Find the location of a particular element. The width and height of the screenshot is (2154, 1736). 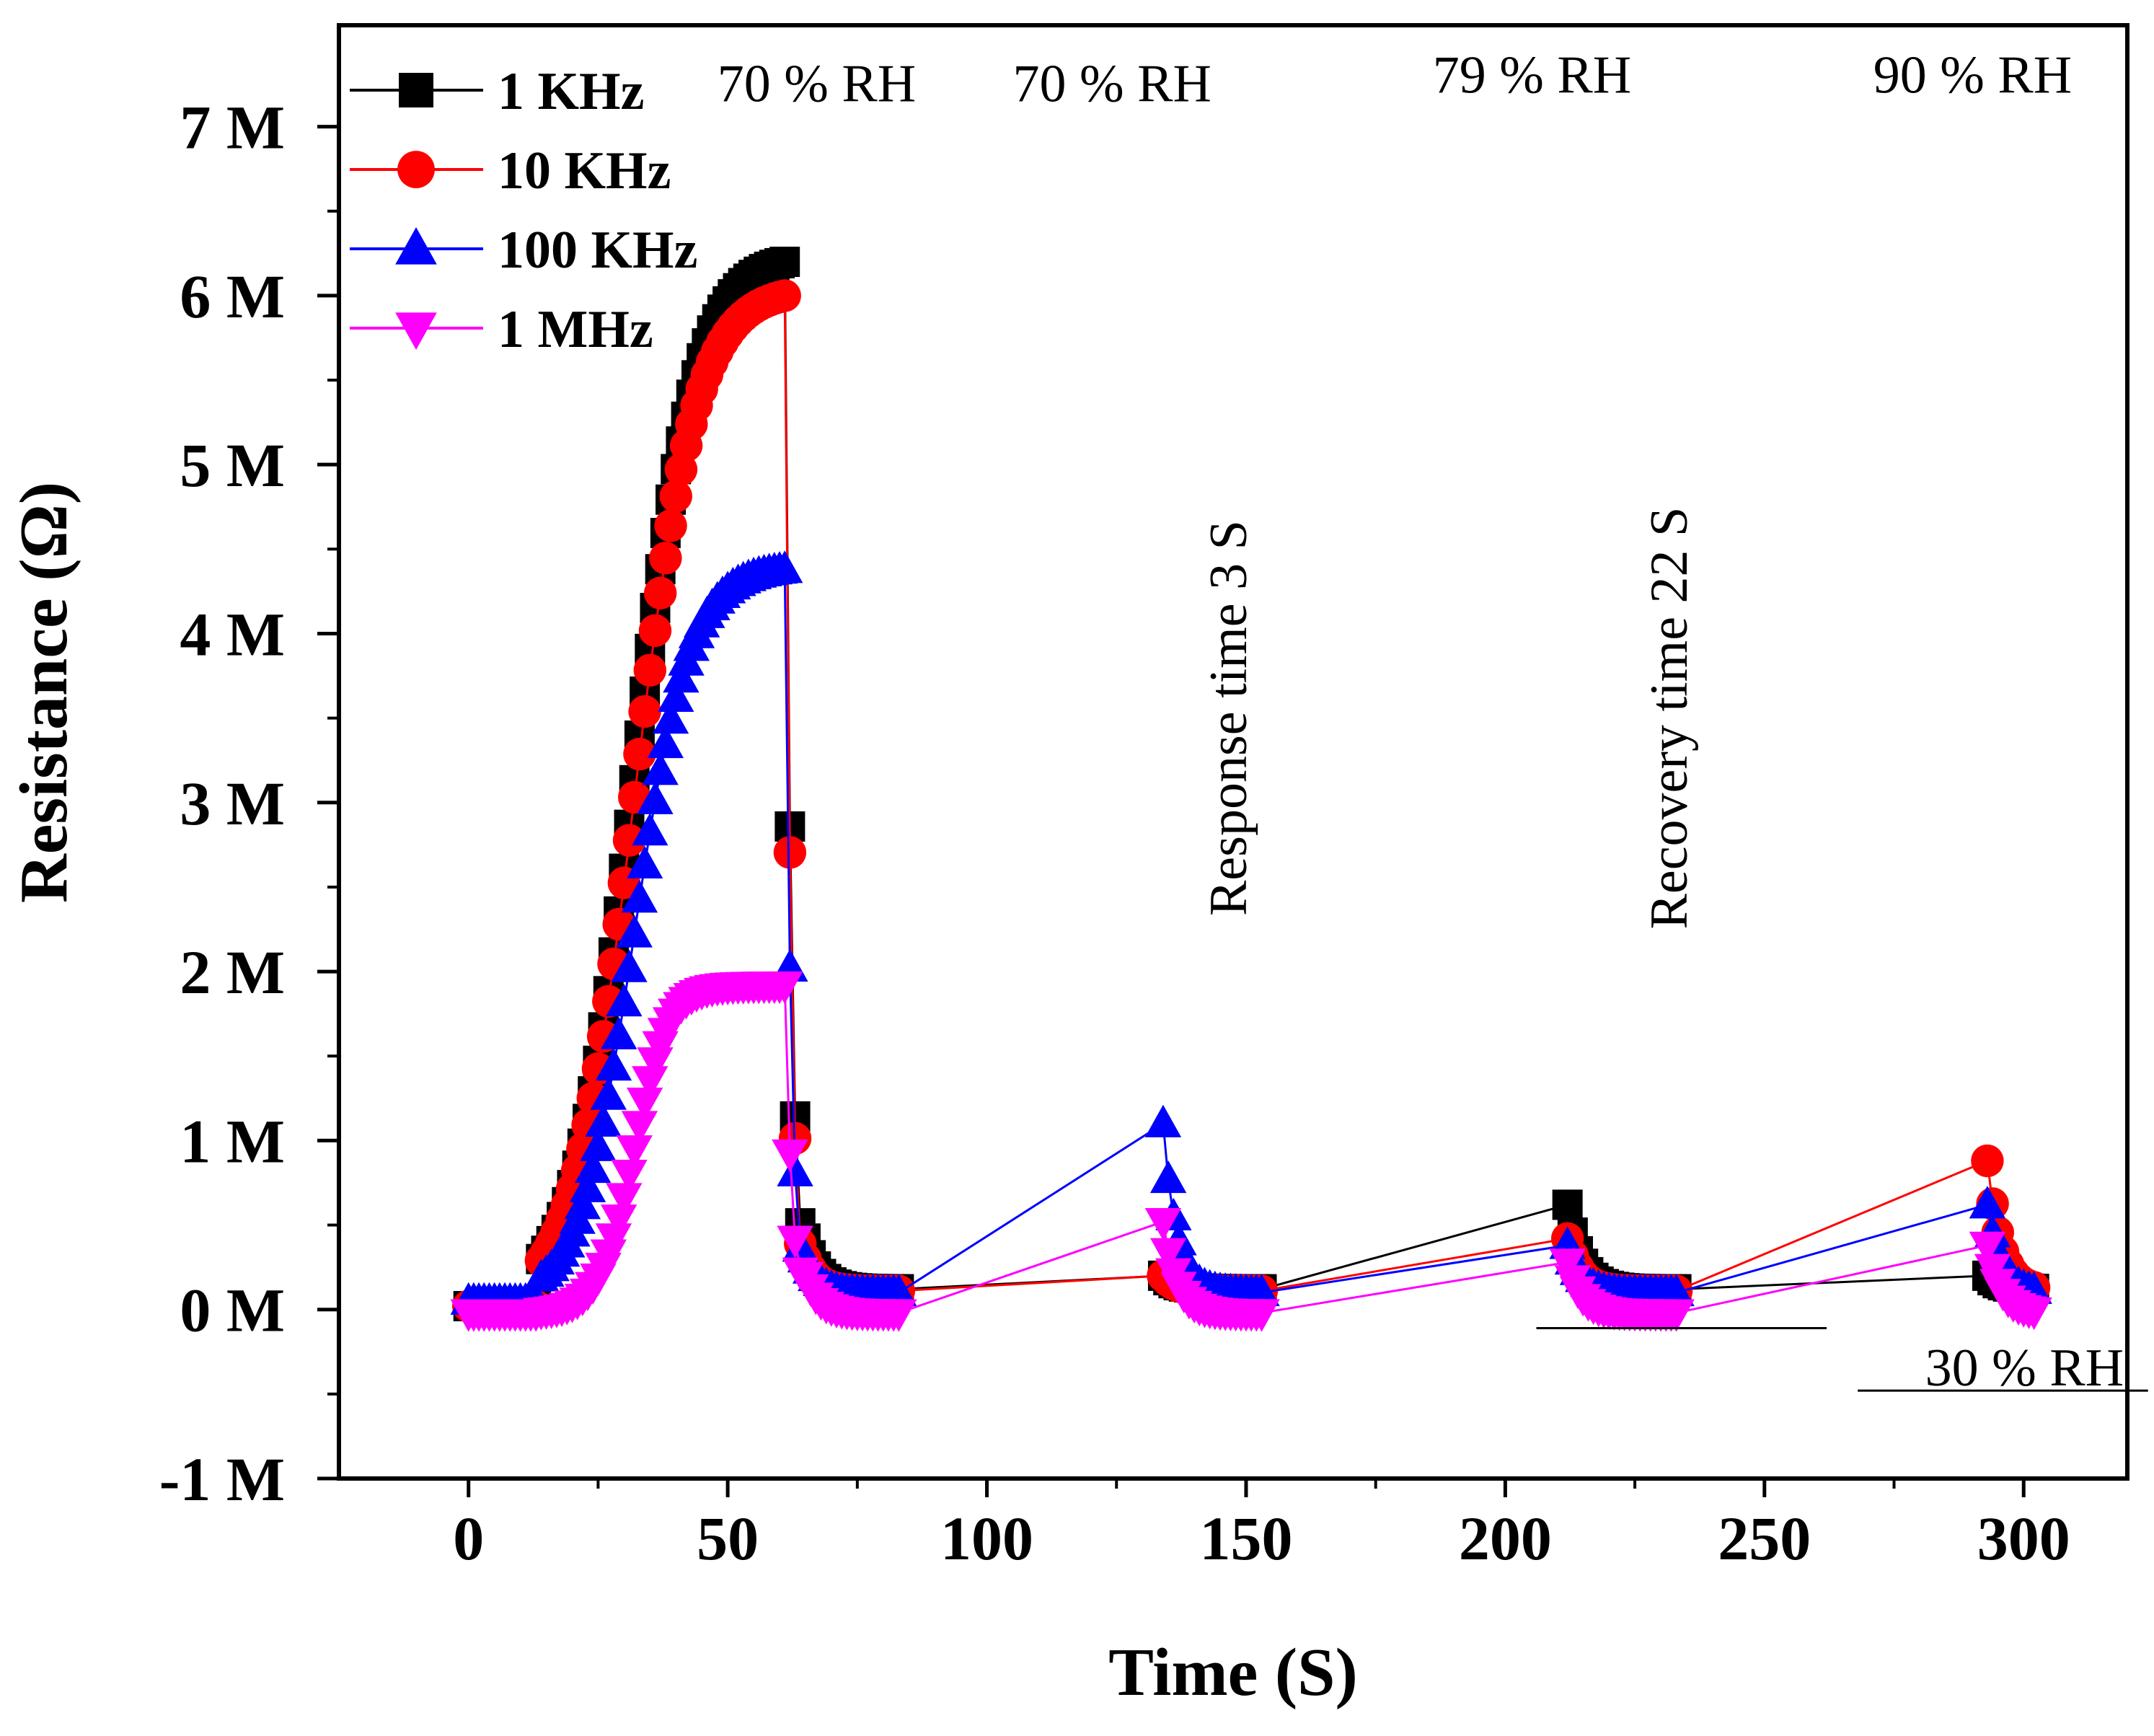

legend-label: 100 KHz is located at coordinates (597, 250).